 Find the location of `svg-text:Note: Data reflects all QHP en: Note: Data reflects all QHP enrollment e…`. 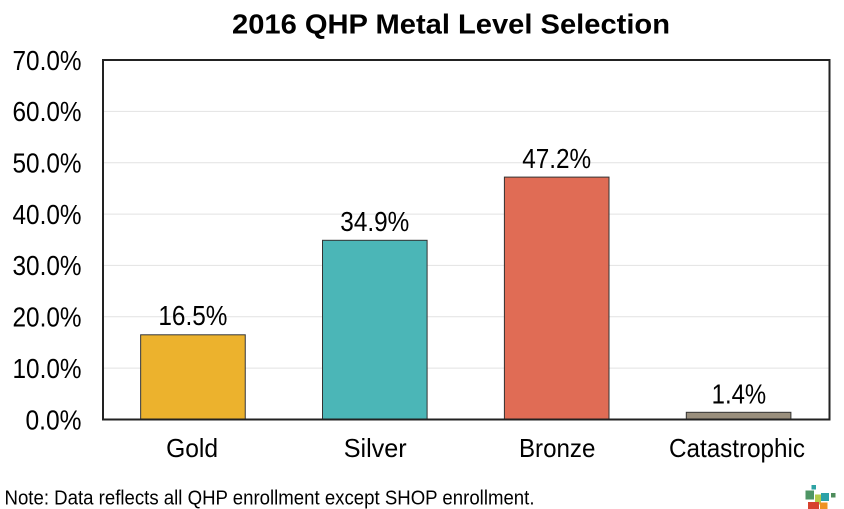

svg-text:Note: Data reflects all QHP en: Note: Data reflects all QHP enrollment e… is located at coordinates (270, 498).